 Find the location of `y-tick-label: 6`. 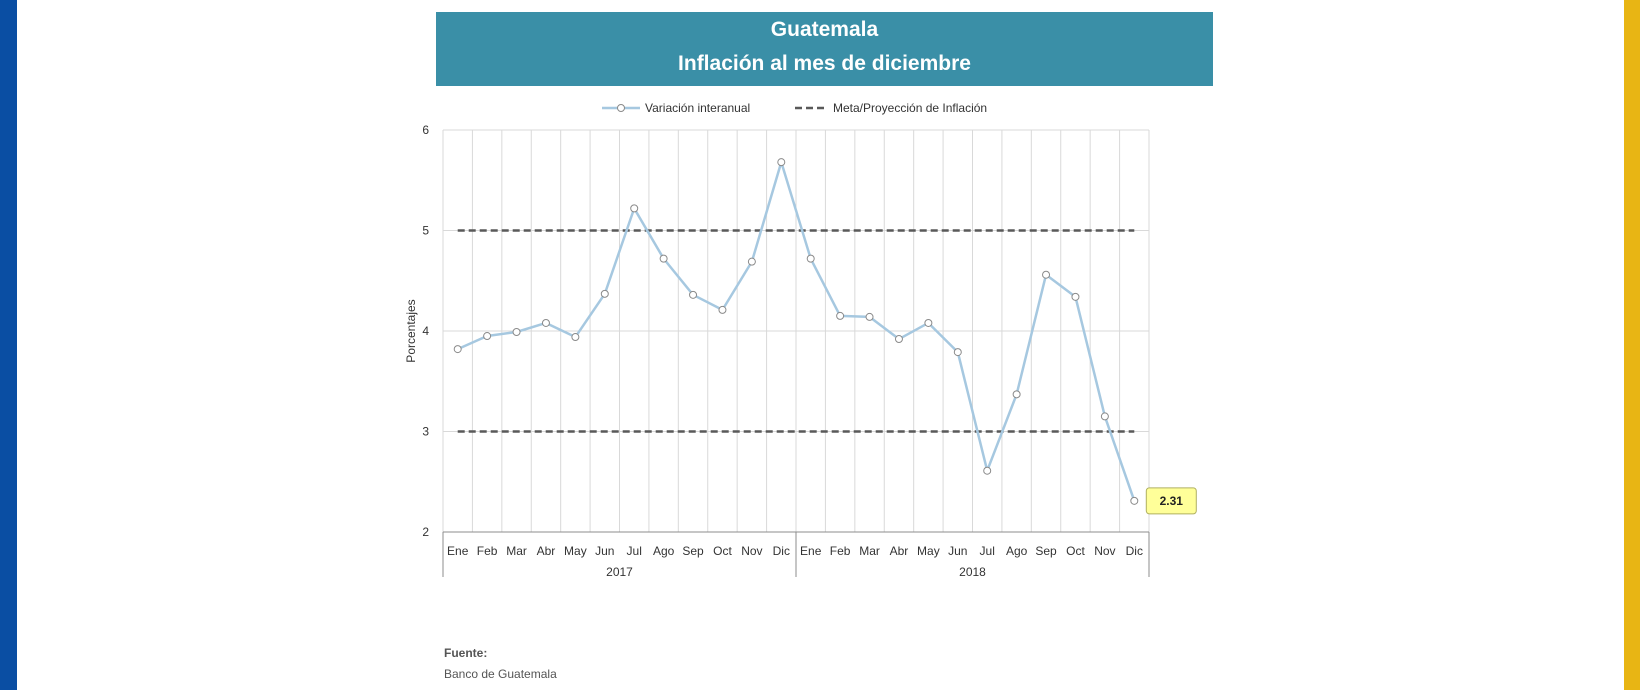

y-tick-label: 6 is located at coordinates (425, 130).